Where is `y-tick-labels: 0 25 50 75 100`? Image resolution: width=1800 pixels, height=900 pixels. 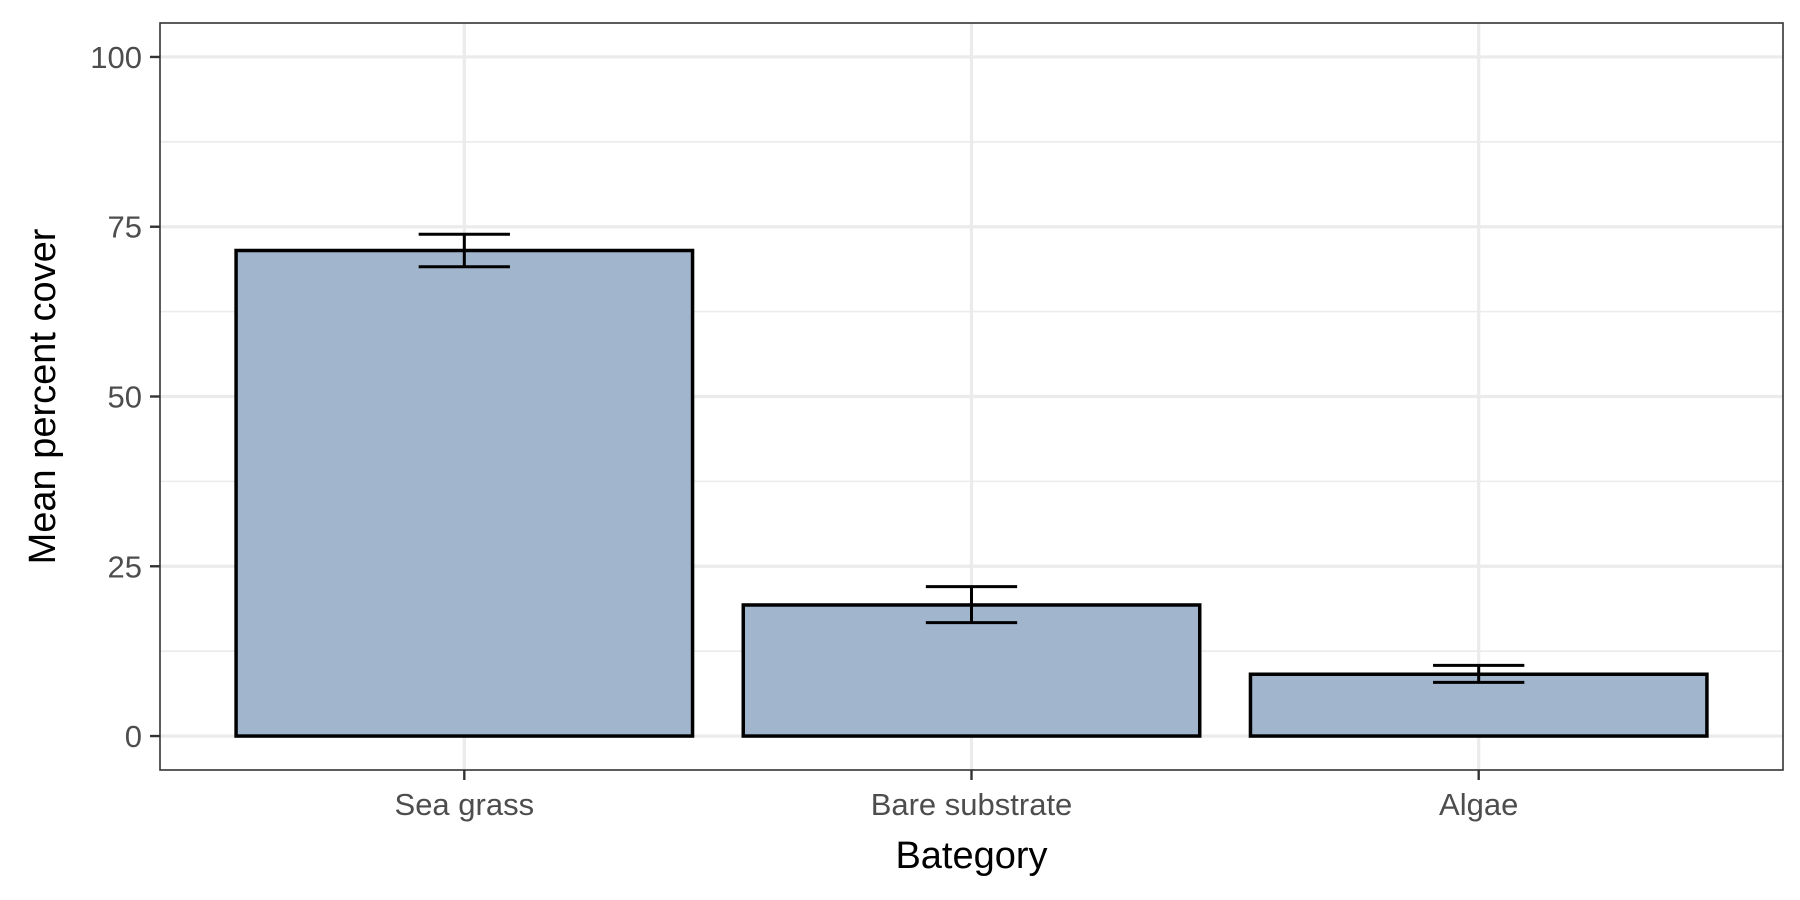 y-tick-labels: 0 25 50 75 100 is located at coordinates (116, 397).